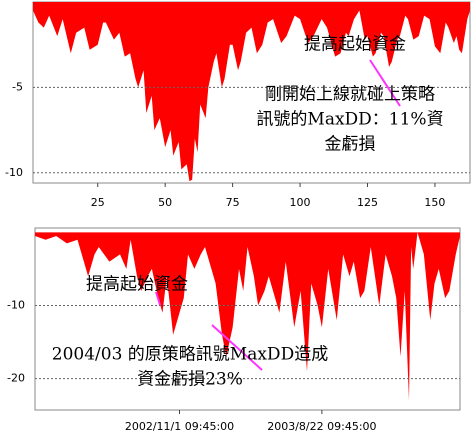 Image resolution: width=476 pixels, height=435 pixels. What do you see at coordinates (179, 426) in the screenshot?
I see `x-tick-label: 2002/11/1 09:45:00` at bounding box center [179, 426].